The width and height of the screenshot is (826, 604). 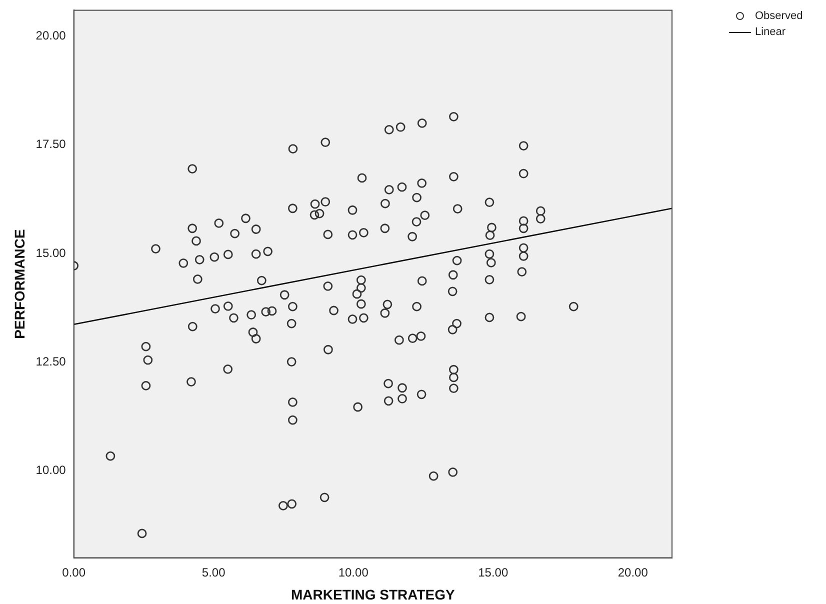 What do you see at coordinates (51, 470) in the screenshot?
I see `y-tick-label: 10.00` at bounding box center [51, 470].